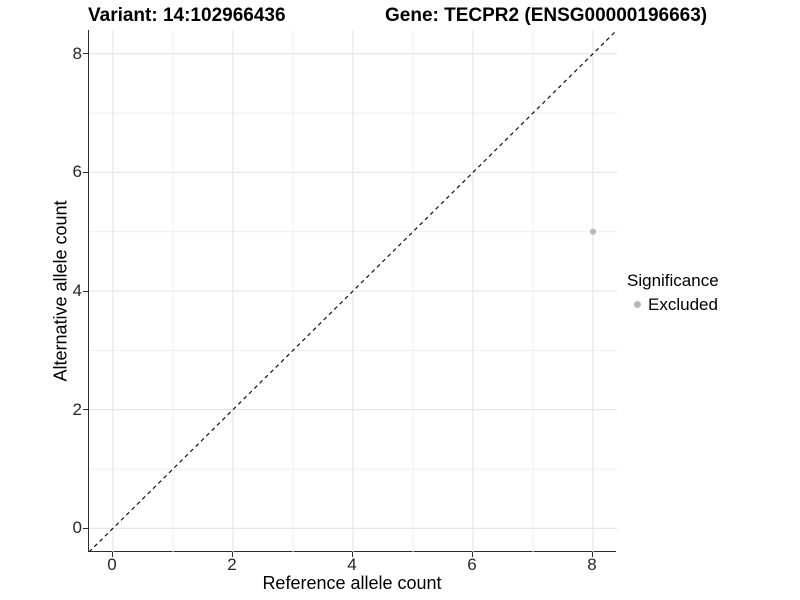 This screenshot has height=600, width=800. I want to click on data-point, so click(593, 231).